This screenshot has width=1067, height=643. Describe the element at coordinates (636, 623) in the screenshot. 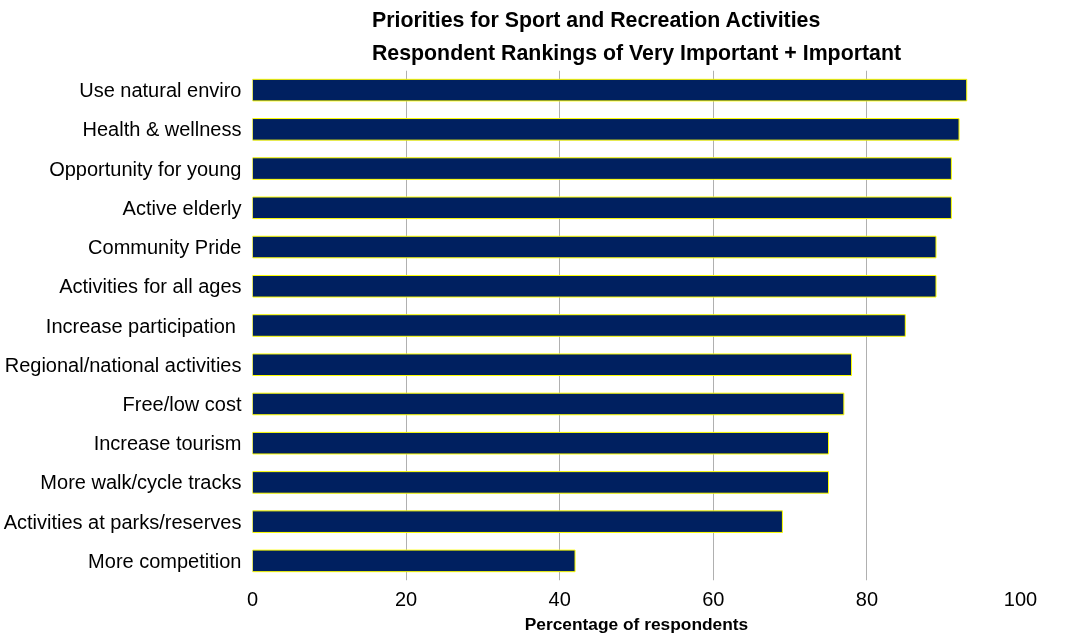

I see `x-axis-title: Percentage of respondents` at that location.